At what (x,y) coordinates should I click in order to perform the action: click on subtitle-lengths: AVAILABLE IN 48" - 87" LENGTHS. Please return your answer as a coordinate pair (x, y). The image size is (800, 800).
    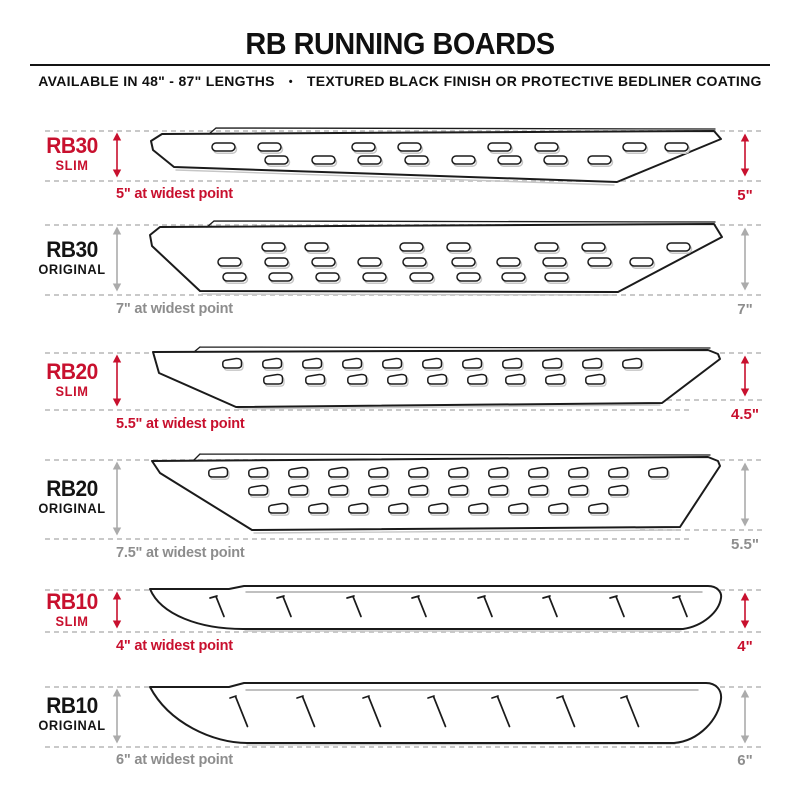
    Looking at the image, I should click on (156, 81).